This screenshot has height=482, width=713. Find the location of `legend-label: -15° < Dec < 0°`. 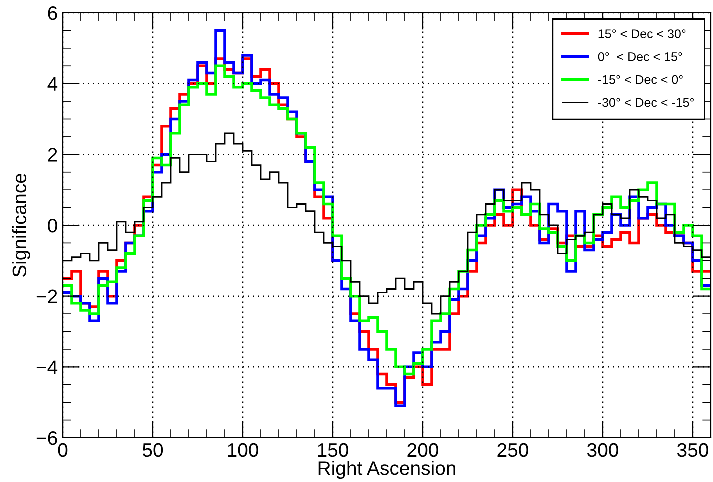

legend-label: -15° < Dec < 0° is located at coordinates (640, 79).